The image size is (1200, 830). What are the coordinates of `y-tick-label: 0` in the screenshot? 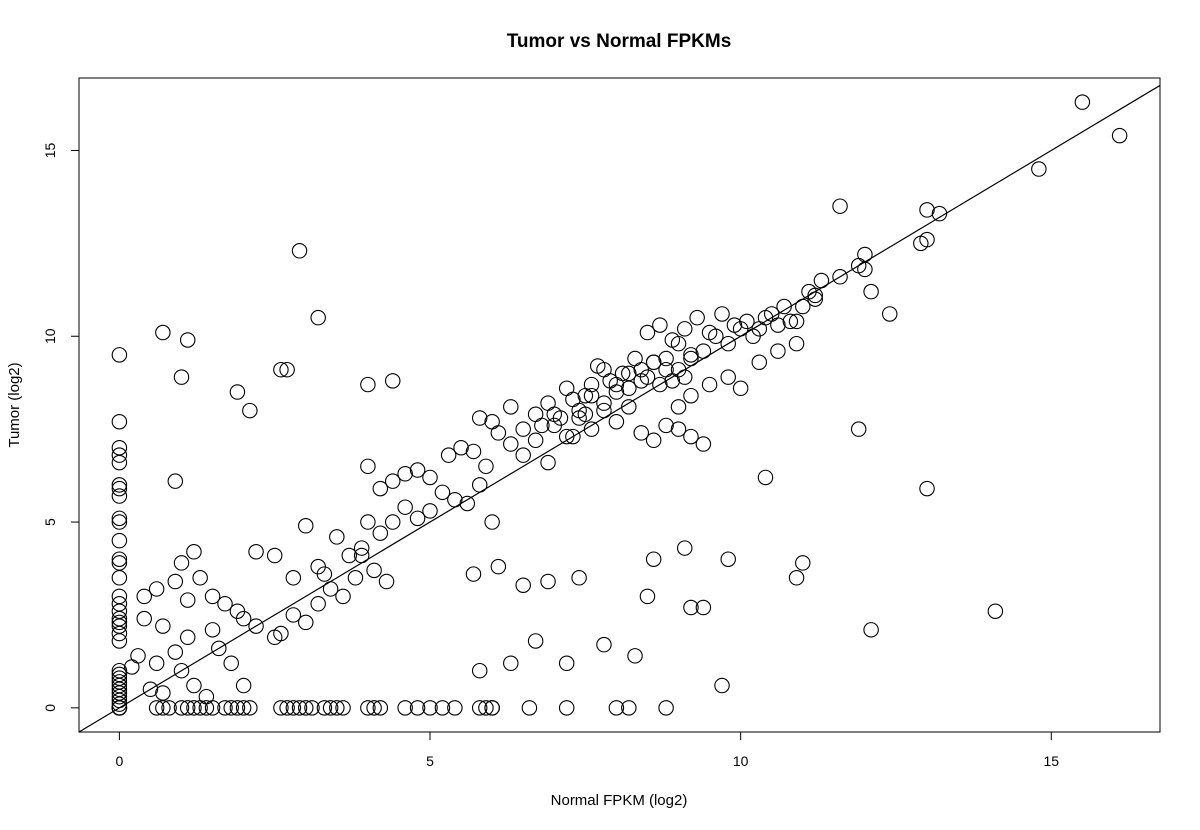 It's located at (50, 708).